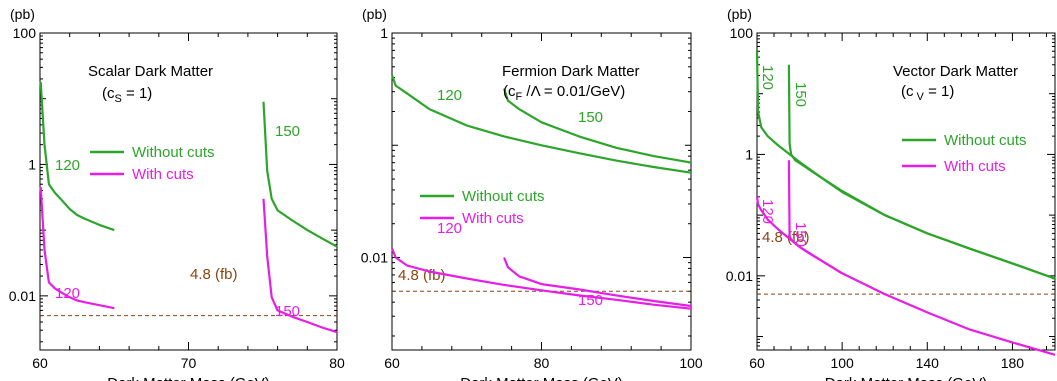 The image size is (1057, 381). What do you see at coordinates (189, 363) in the screenshot?
I see `x-tick-label: 70` at bounding box center [189, 363].